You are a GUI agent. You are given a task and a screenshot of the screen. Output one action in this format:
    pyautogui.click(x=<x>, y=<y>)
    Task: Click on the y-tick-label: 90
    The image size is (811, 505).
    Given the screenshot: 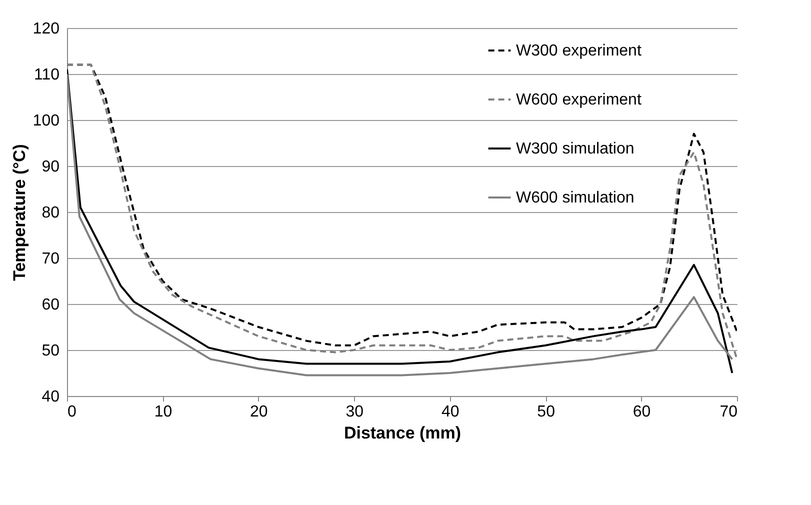 What is the action you would take?
    pyautogui.click(x=51, y=167)
    